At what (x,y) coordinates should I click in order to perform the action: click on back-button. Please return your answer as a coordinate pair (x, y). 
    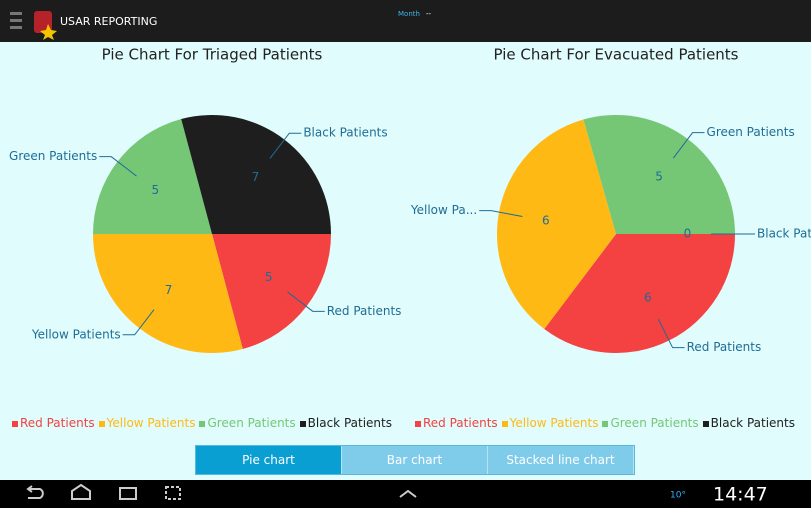
    Looking at the image, I should click on (35, 492).